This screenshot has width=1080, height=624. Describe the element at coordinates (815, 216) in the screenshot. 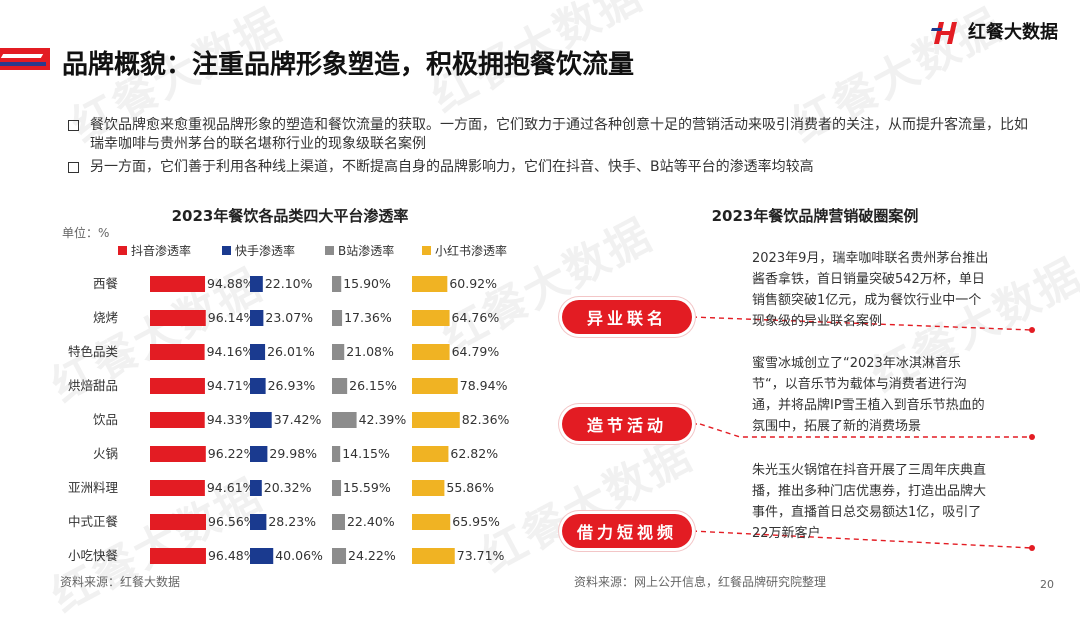

I see `cases-title: 2023年餐饮品牌营销破圈案例` at that location.